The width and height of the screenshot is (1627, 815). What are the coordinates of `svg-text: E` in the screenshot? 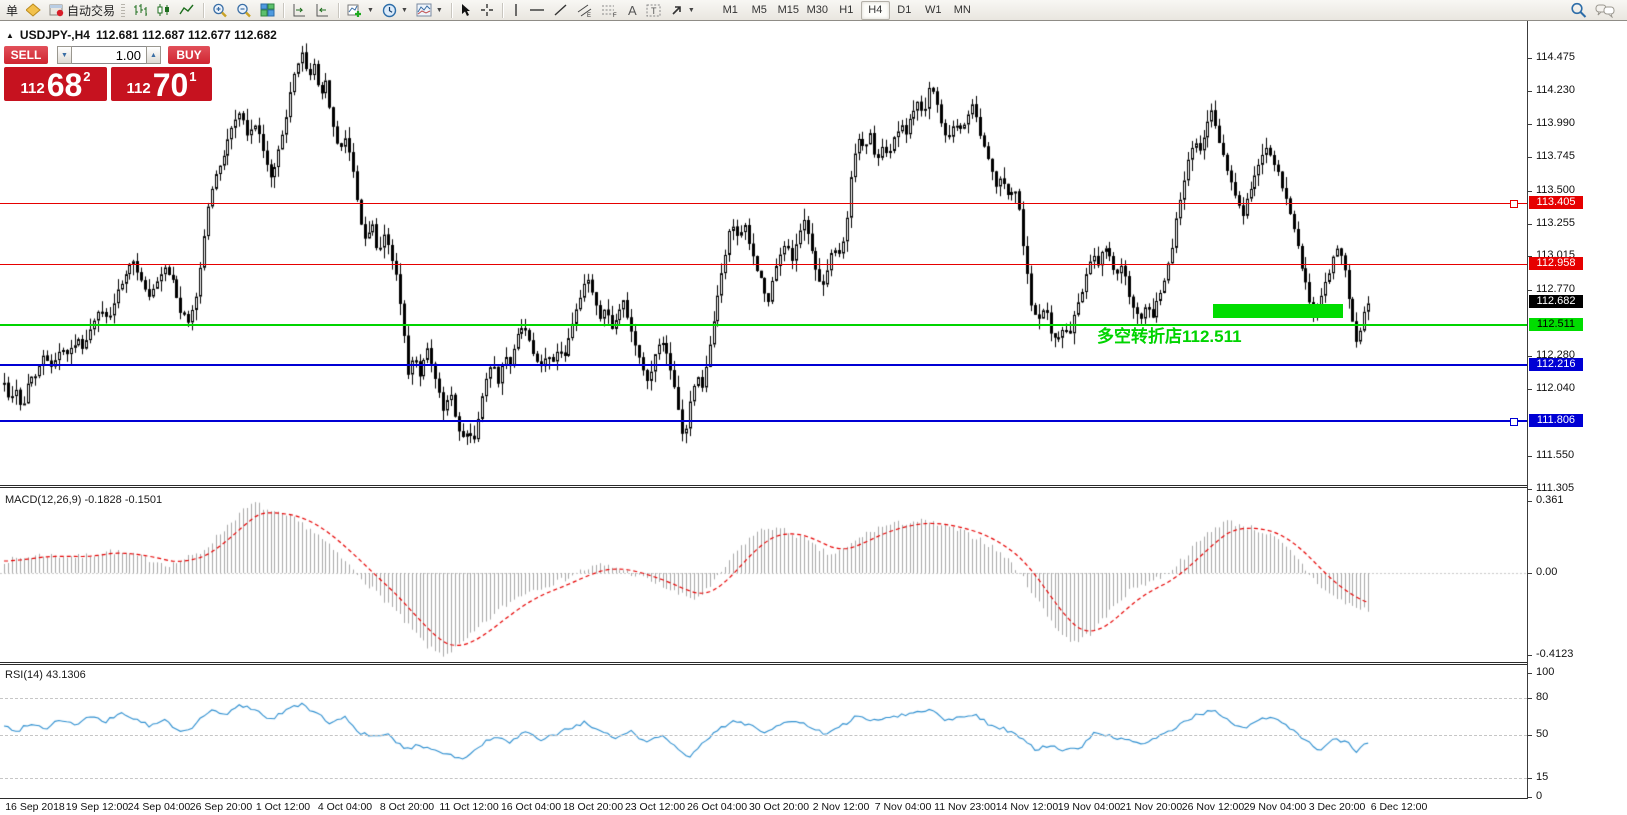 It's located at (589, 15).